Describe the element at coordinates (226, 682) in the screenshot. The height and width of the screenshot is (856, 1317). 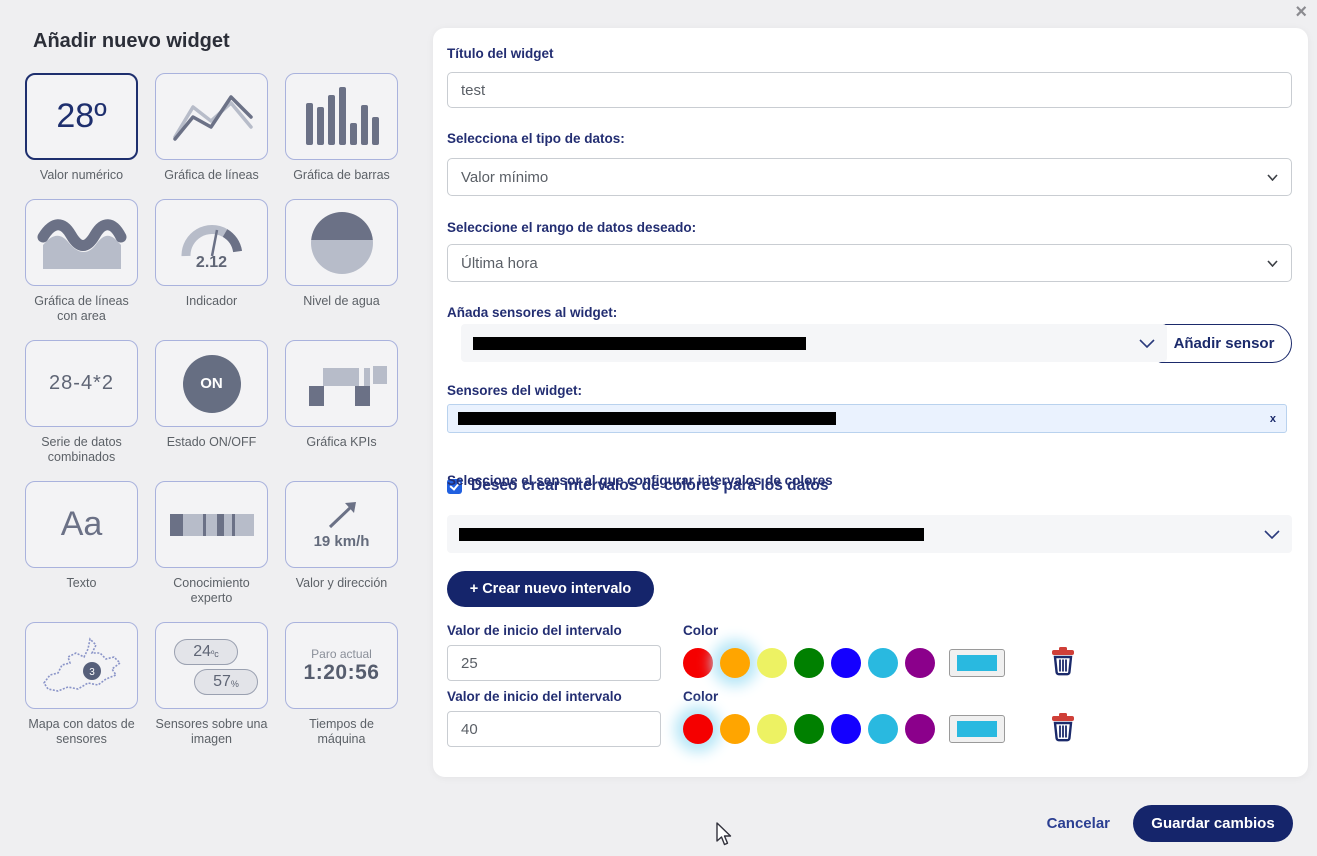
I see `sensor-pill-humidity: 57%` at that location.